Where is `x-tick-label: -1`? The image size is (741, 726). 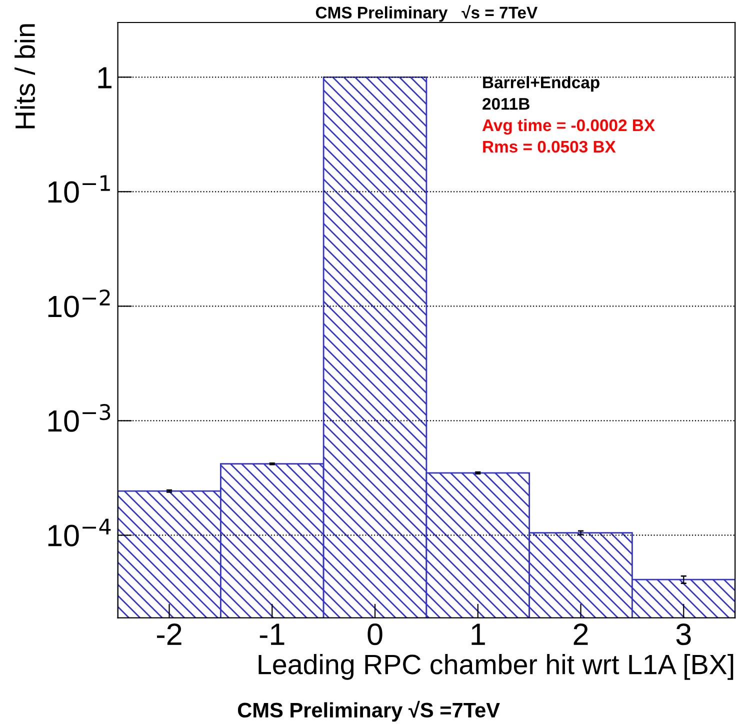
x-tick-label: -1 is located at coordinates (272, 634).